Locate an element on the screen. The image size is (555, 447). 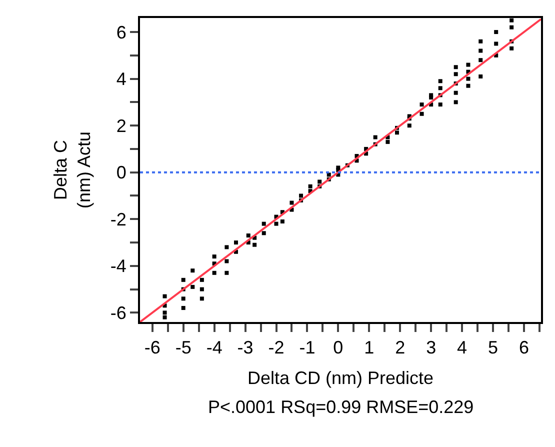
x-tick-label: 0 is located at coordinates (338, 348).